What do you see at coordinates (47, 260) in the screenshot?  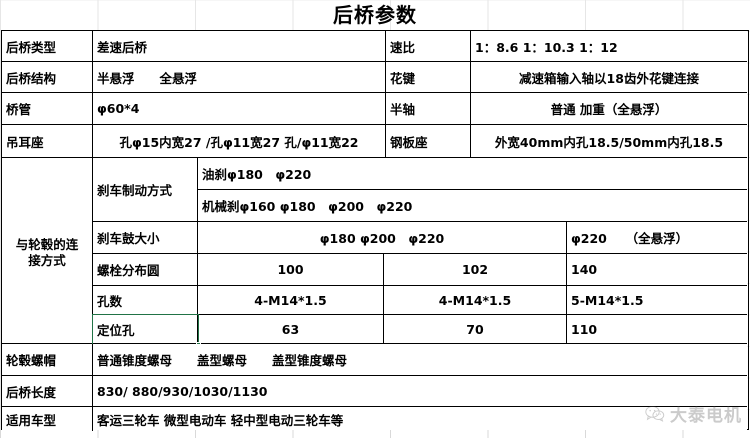 I see `group-label-line-2: 接方式` at bounding box center [47, 260].